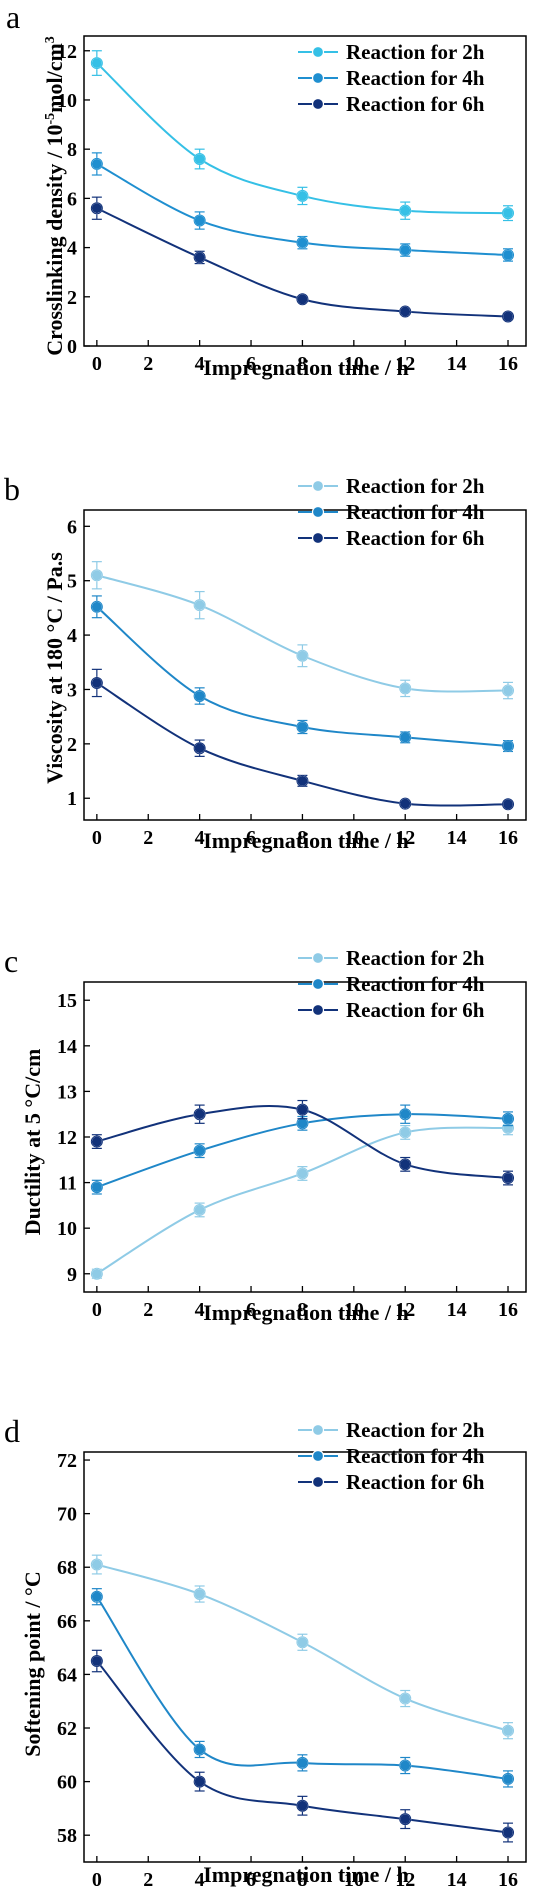  Describe the element at coordinates (148, 1310) in the screenshot. I see `x-tick-label: 2` at that location.